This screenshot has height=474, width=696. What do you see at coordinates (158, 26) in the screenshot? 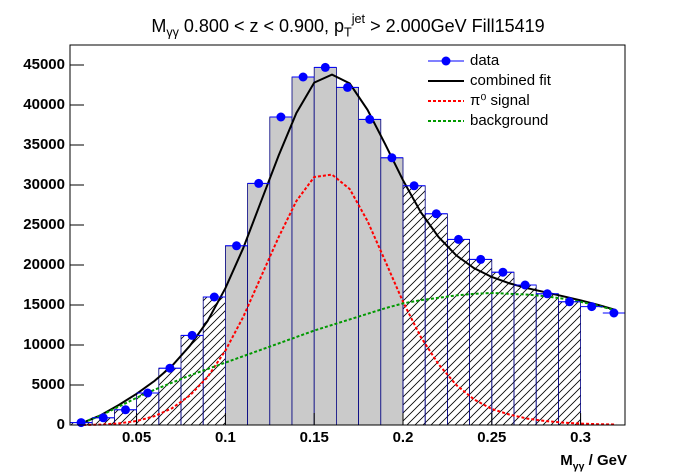
I see `chart-title-part: M` at bounding box center [158, 26].